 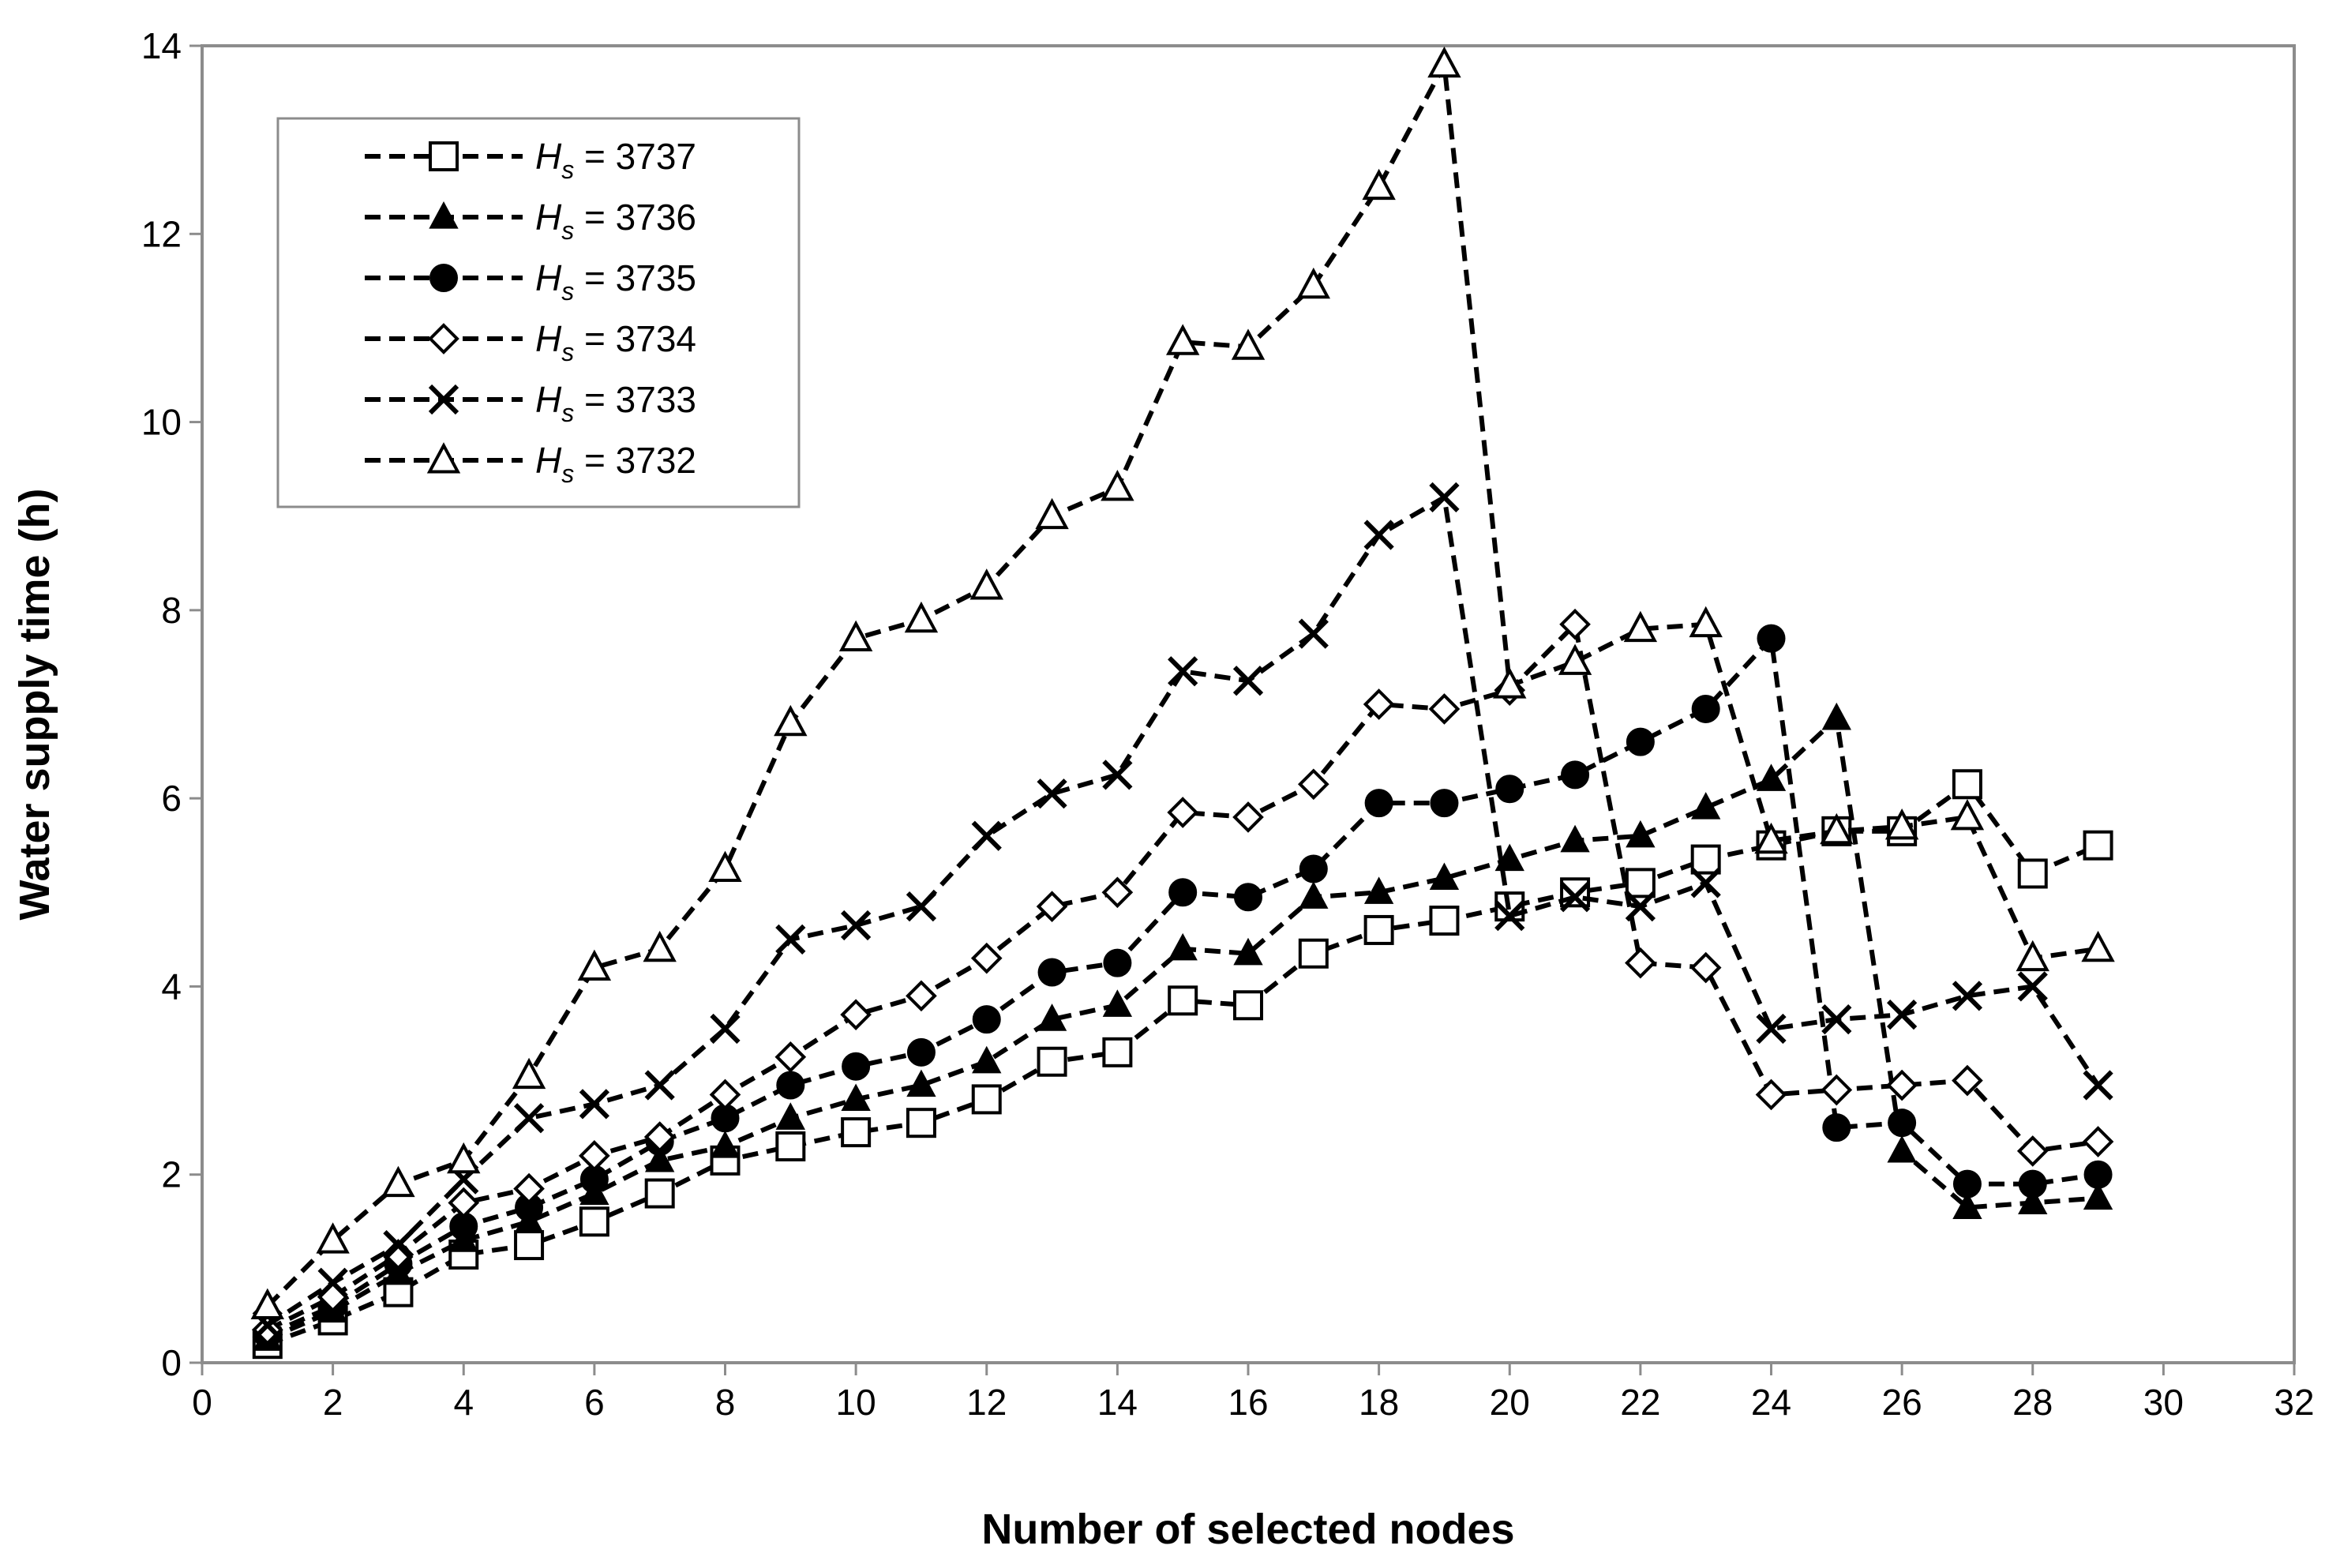 I want to click on legend-label: Hs = 3733, so click(x=615, y=403).